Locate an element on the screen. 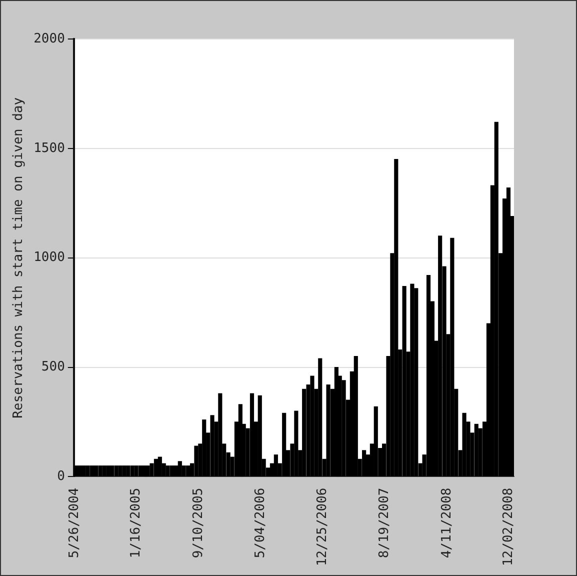 This screenshot has width=577, height=576. y-tick-label: 1500 is located at coordinates (49, 148).